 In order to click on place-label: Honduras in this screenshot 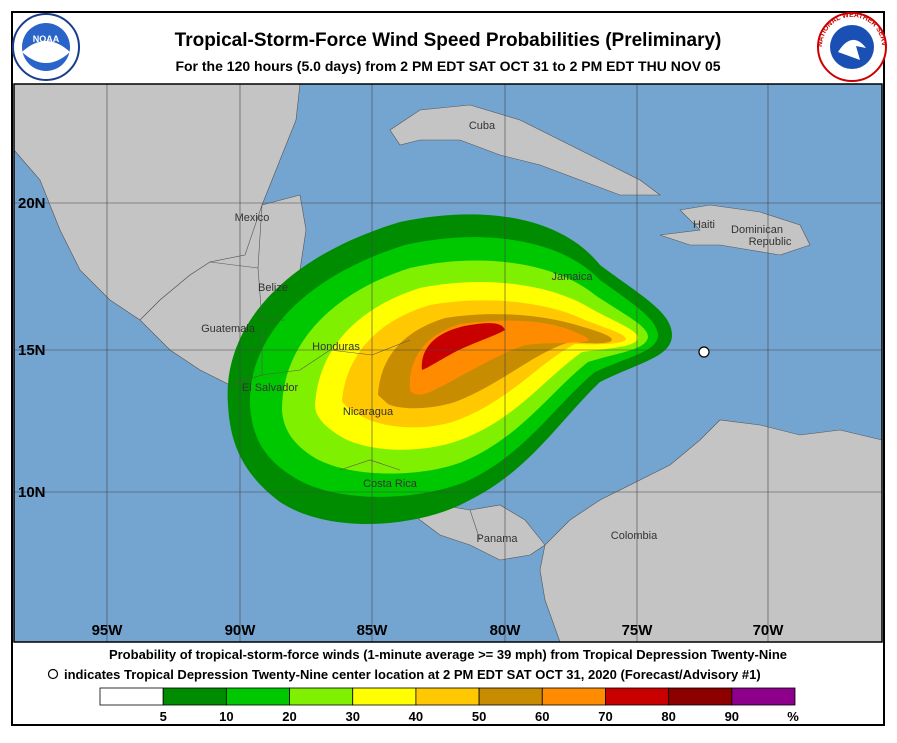, I will do `click(336, 347)`.